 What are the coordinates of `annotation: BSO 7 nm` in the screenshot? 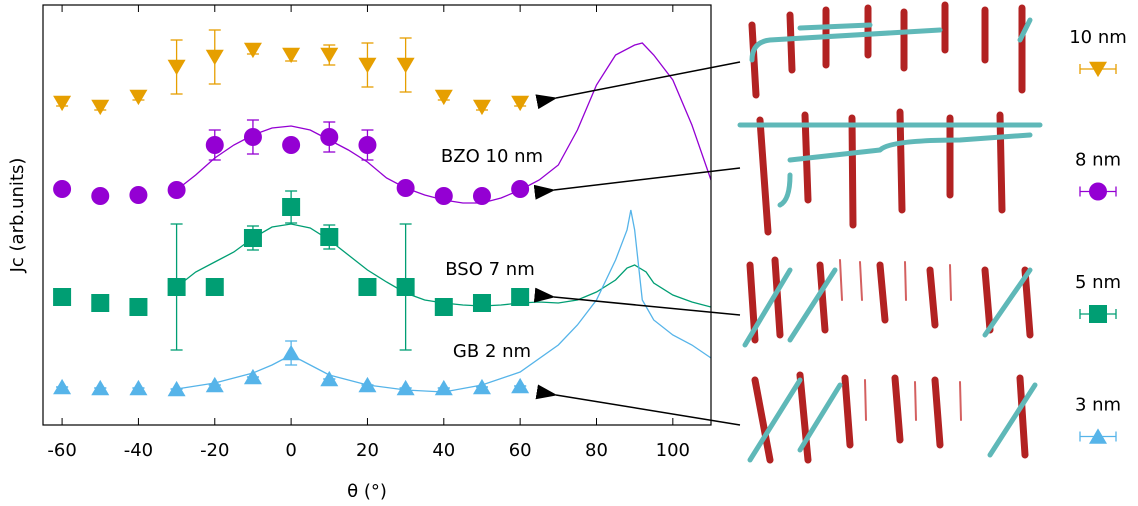 It's located at (489, 269).